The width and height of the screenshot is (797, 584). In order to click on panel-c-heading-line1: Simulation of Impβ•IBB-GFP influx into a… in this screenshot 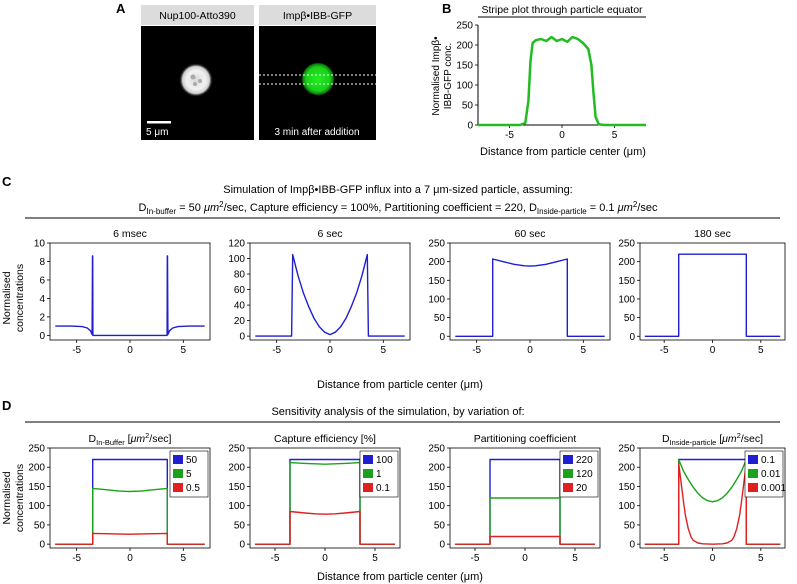, I will do `click(398, 190)`.